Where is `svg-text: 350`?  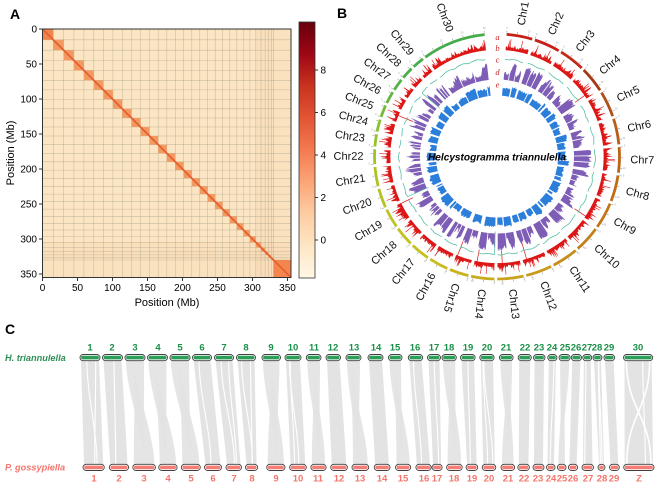
svg-text: 350 is located at coordinates (28, 275).